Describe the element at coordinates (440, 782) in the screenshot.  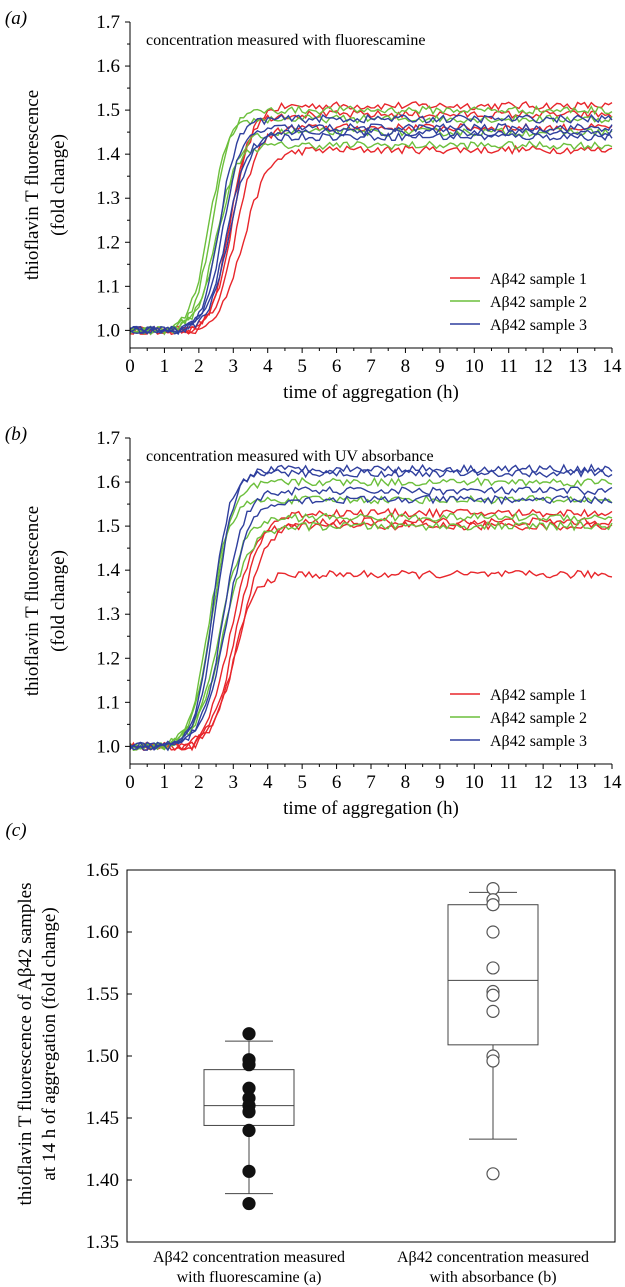
I see `x-tick-label: 9` at that location.